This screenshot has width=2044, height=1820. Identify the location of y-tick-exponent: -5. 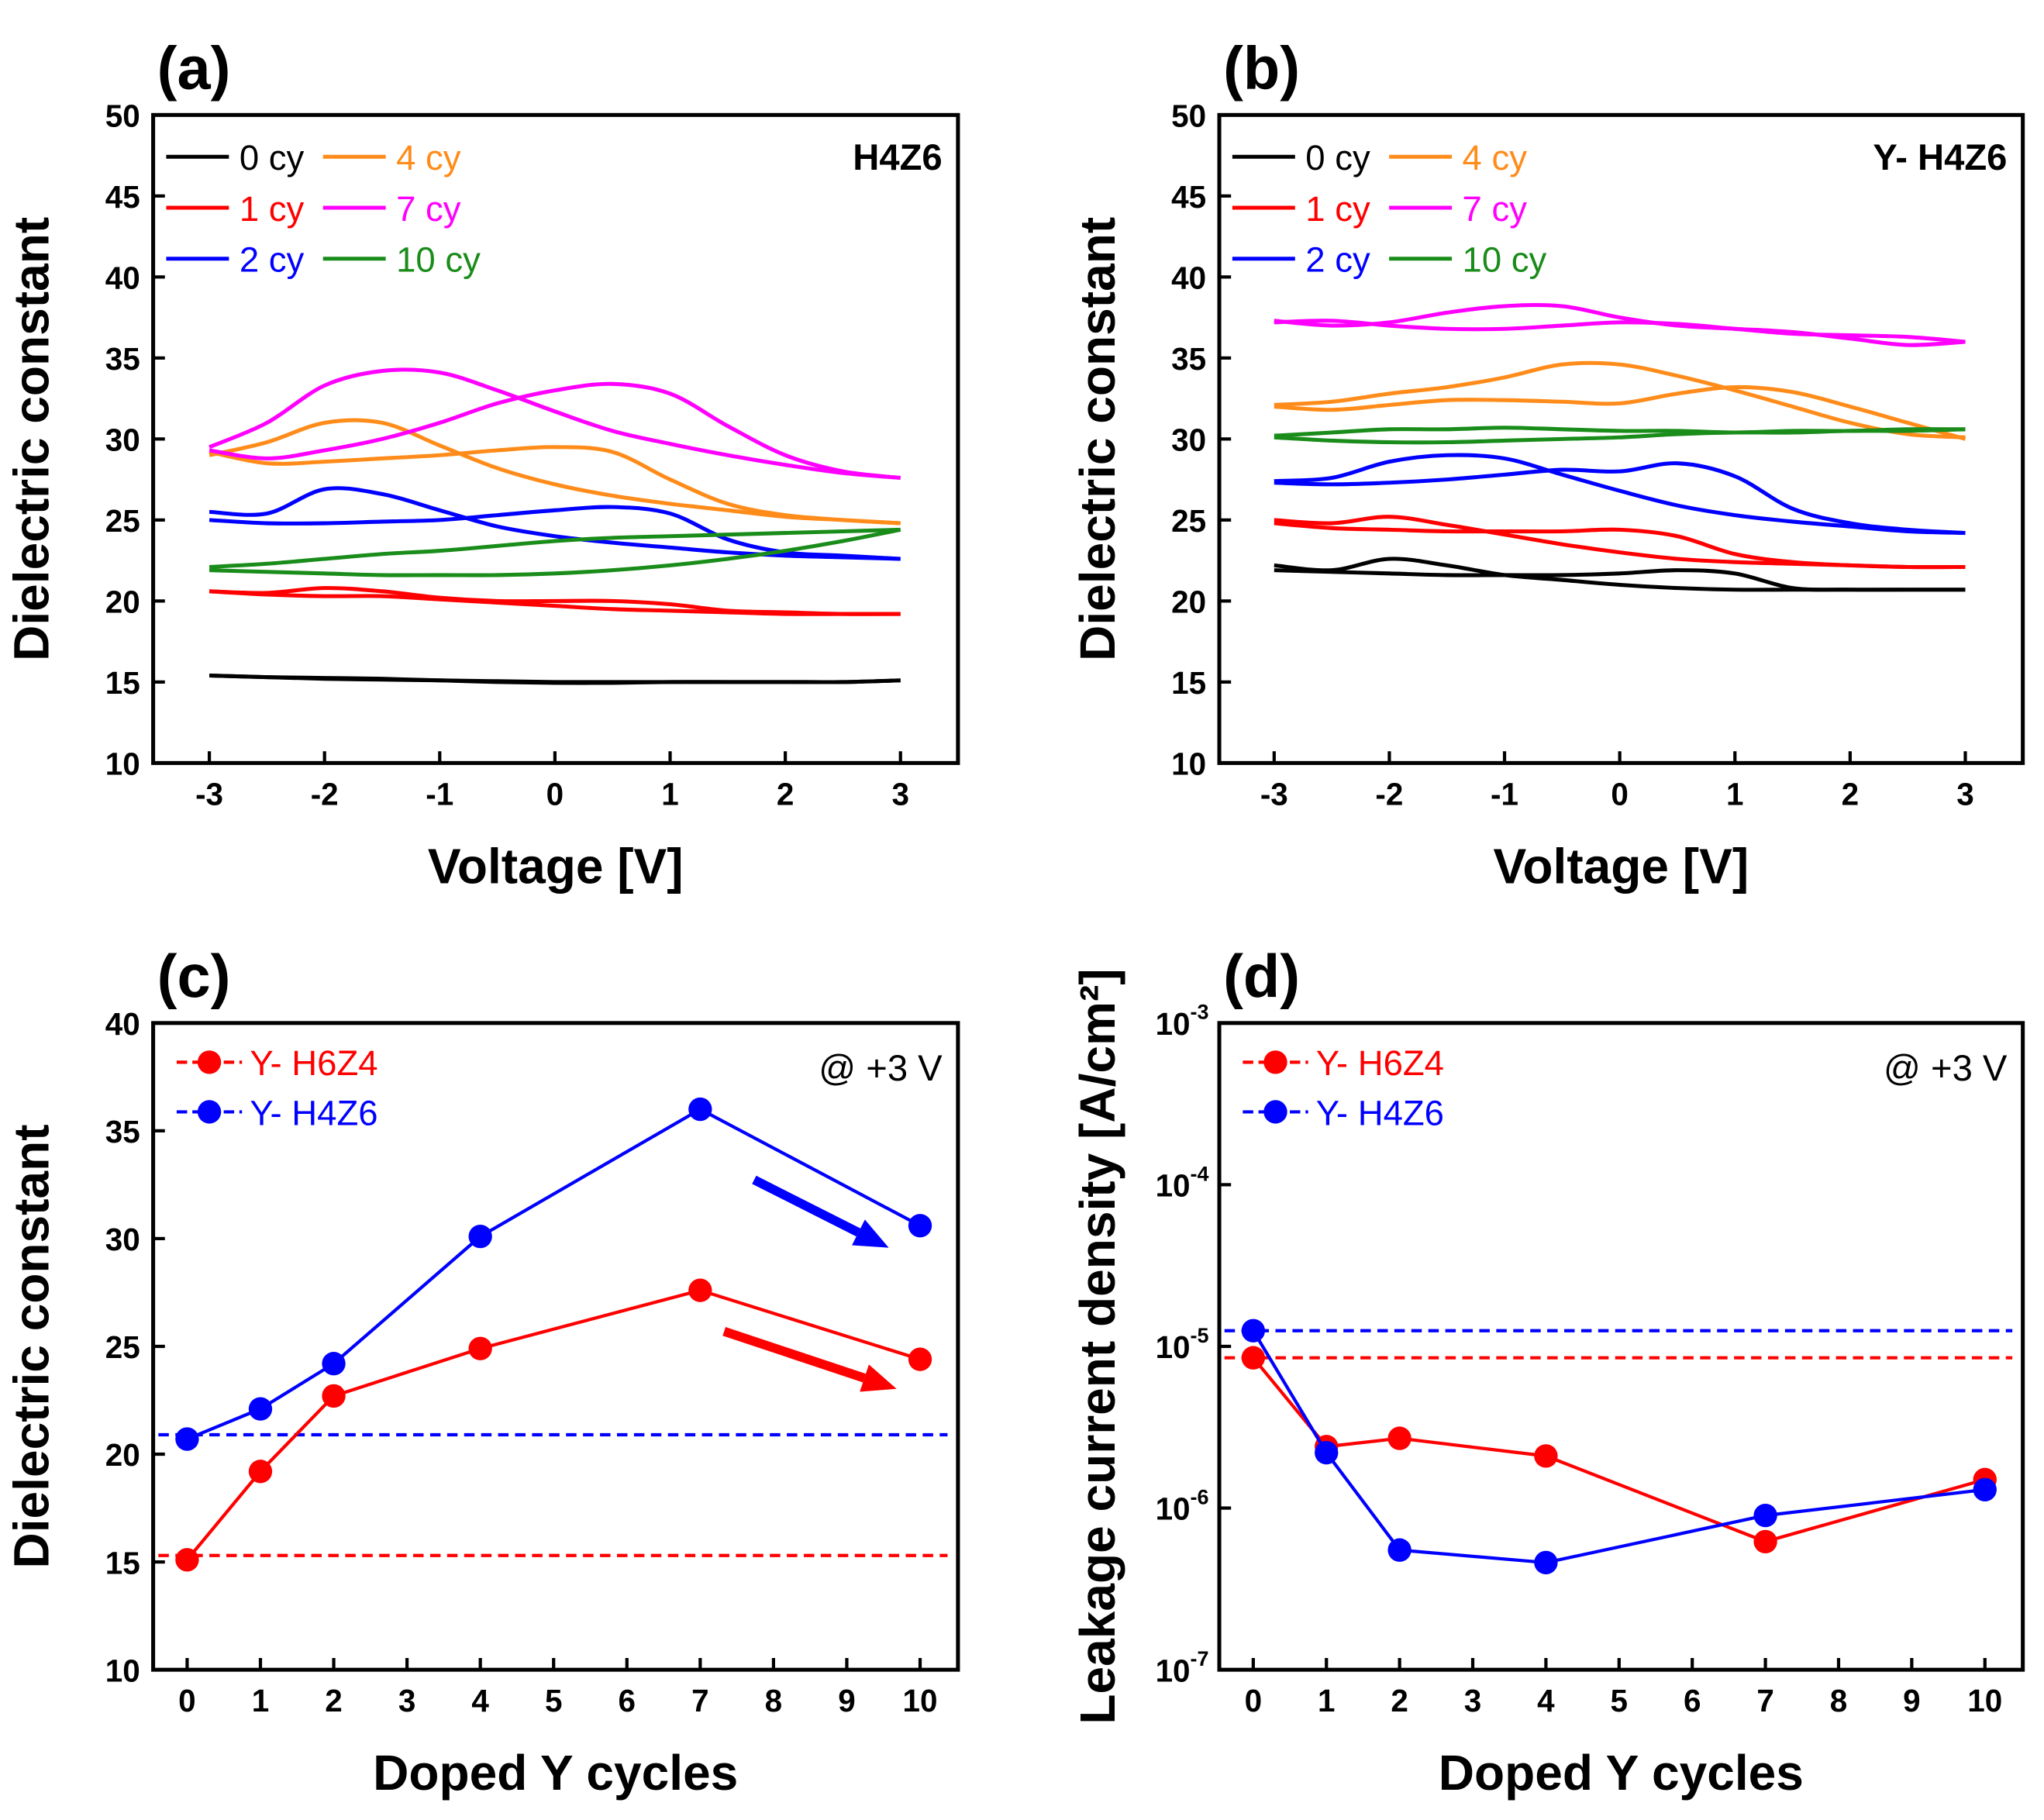
(1200, 1336).